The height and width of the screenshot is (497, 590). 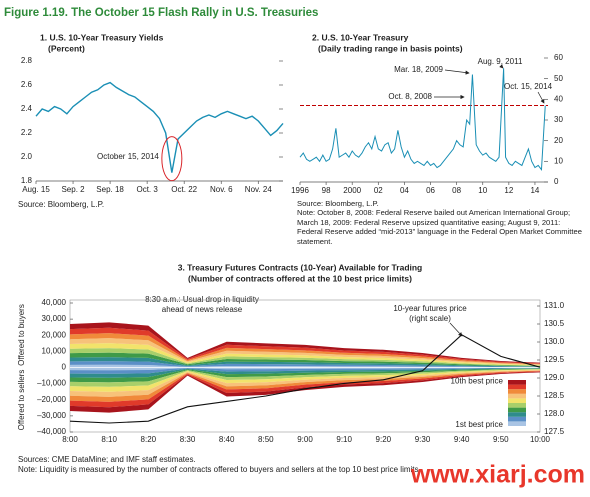 I want to click on y-tick-label: 20,000, so click(x=54, y=334).